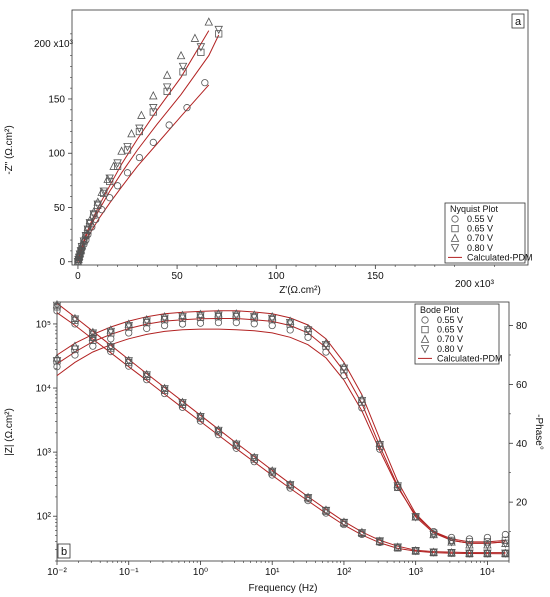 This screenshot has height=597, width=550. What do you see at coordinates (375, 276) in the screenshot?
I see `nyquist-x-tick-label: 150` at bounding box center [375, 276].